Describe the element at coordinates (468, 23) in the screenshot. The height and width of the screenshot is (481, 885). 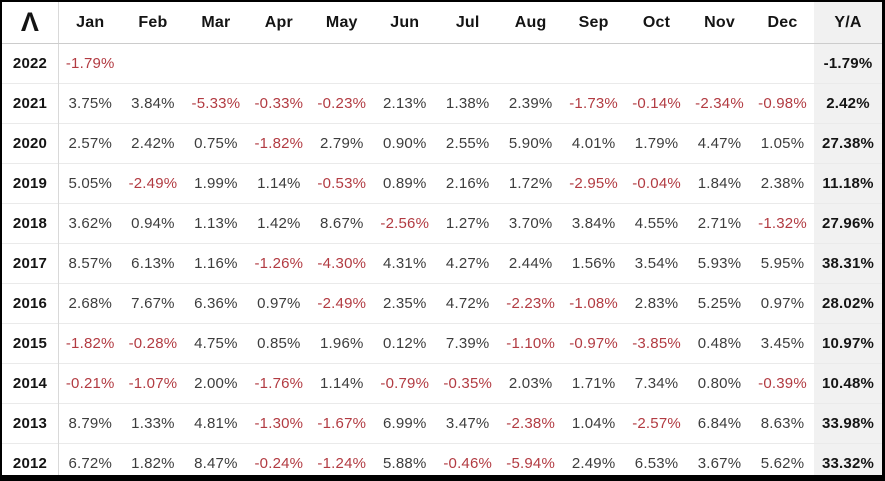
I see `column-header-jul: Jul` at that location.